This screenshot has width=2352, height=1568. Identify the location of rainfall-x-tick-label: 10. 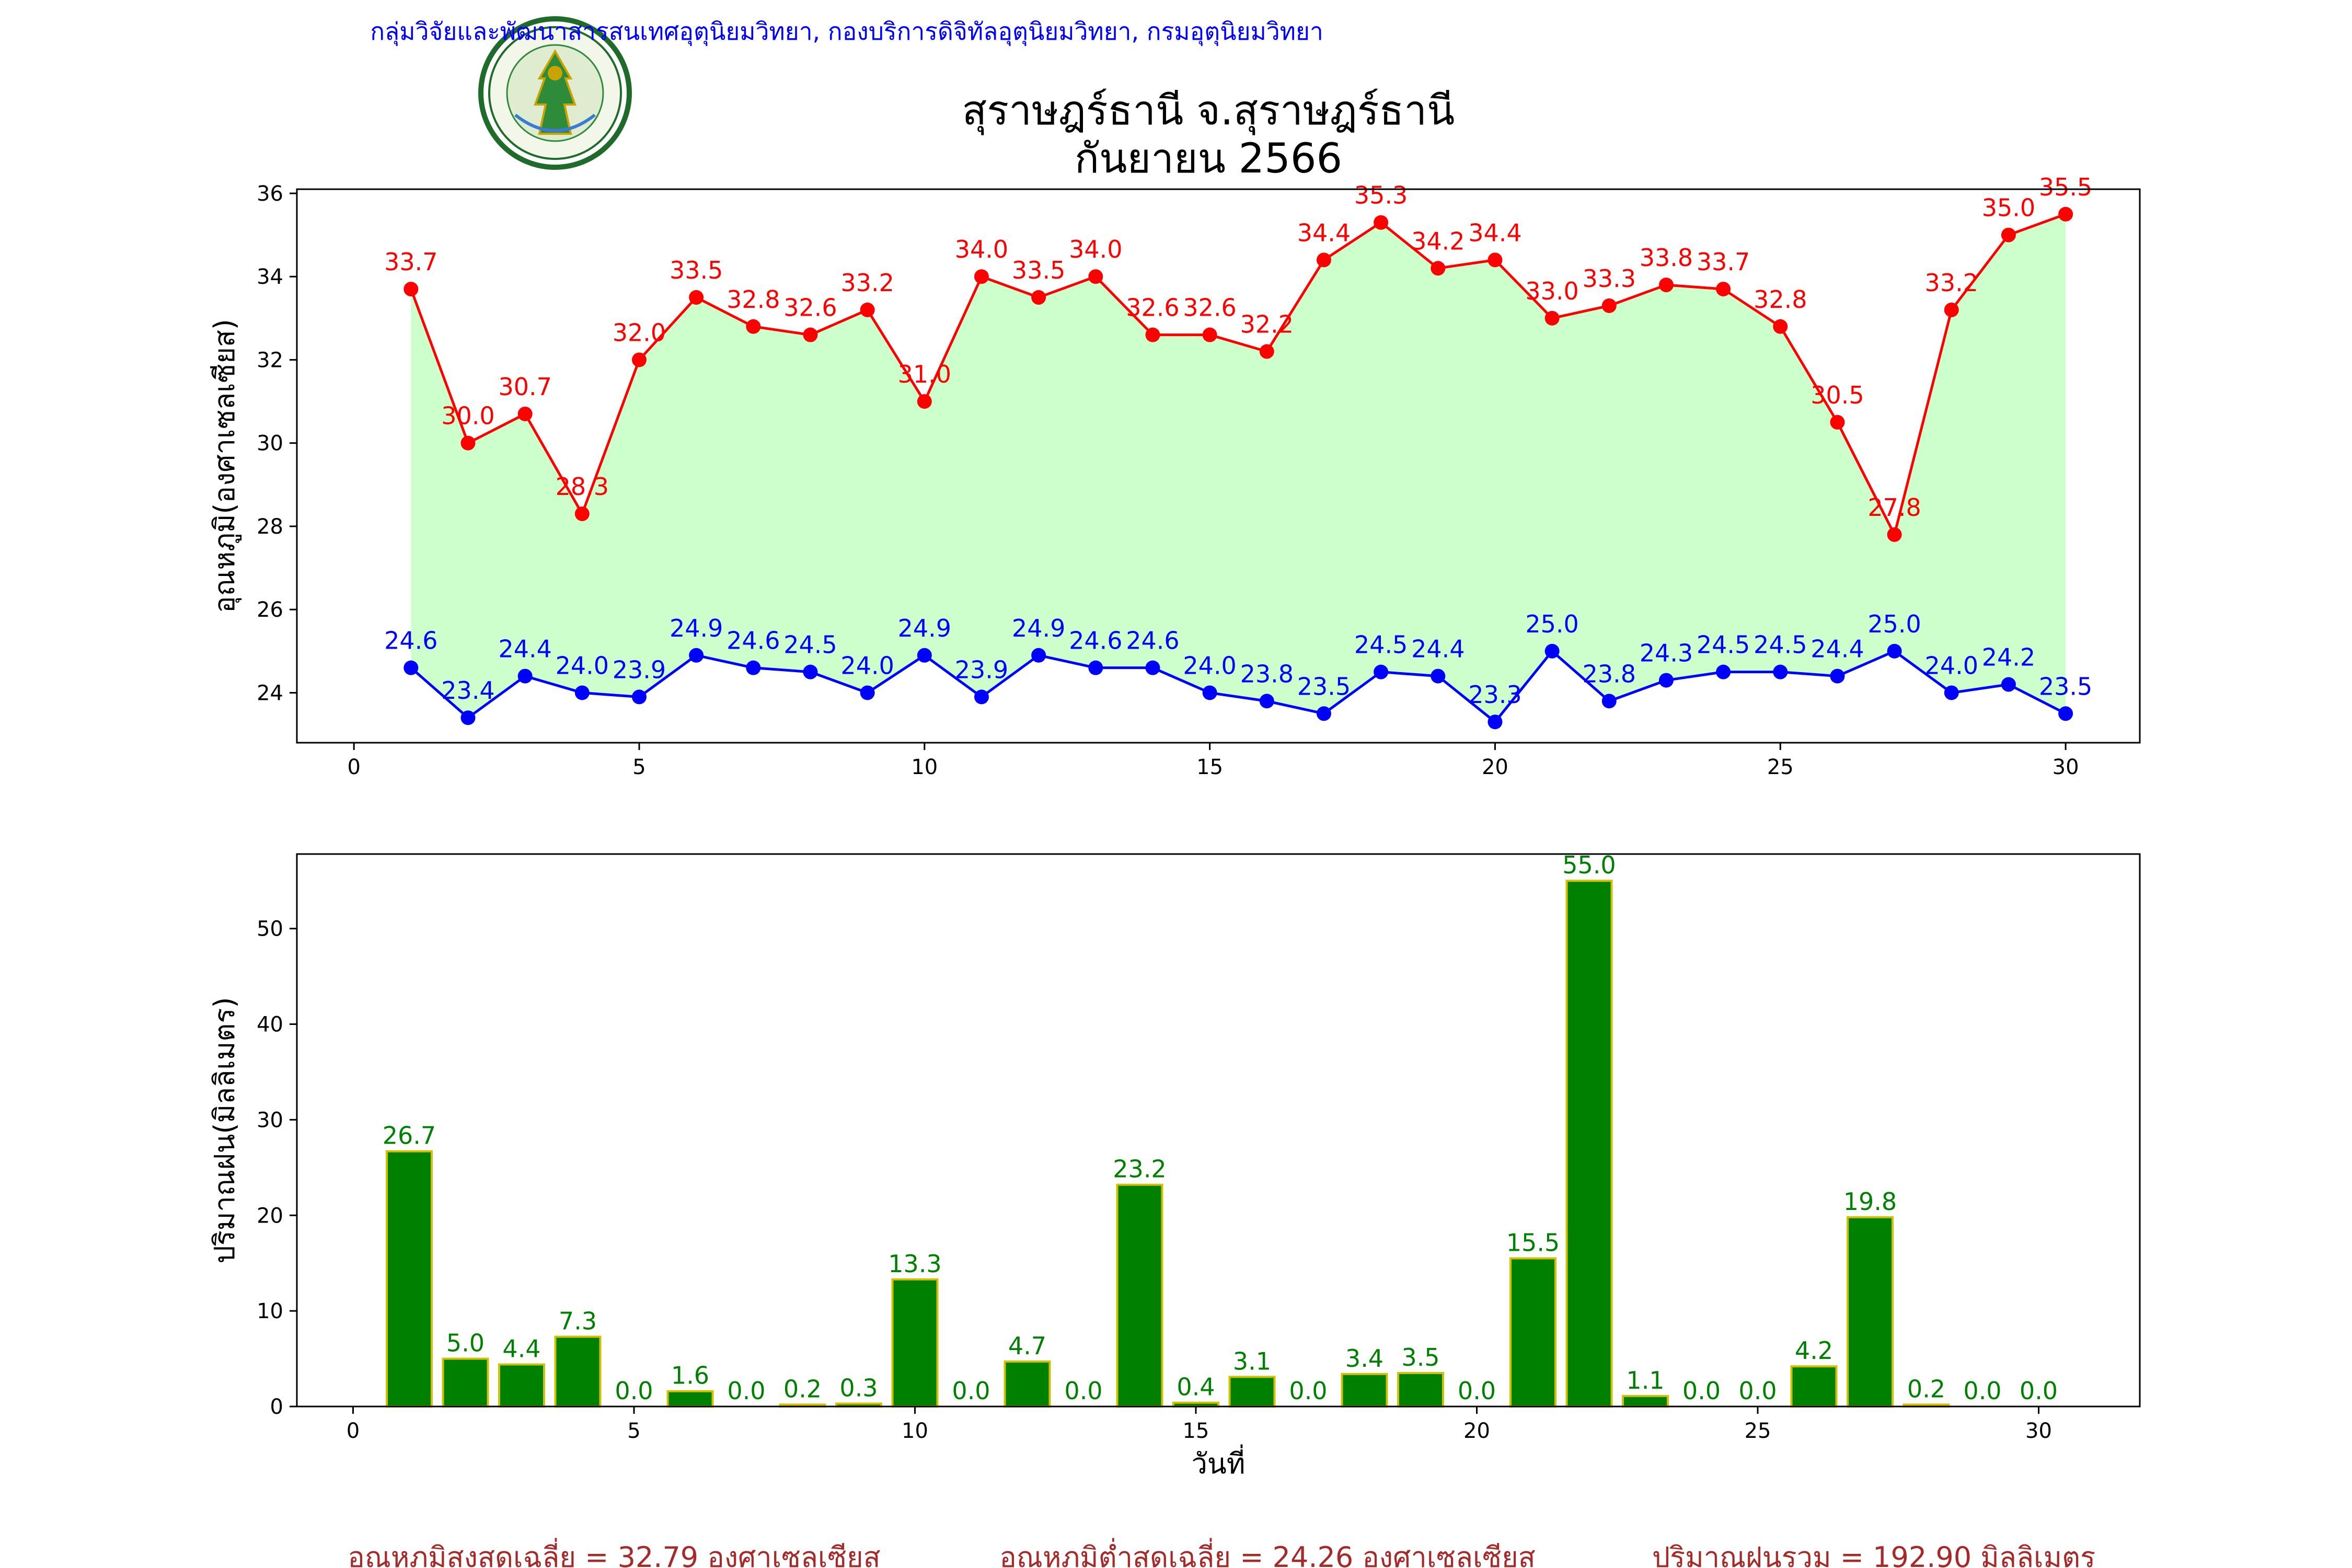
(915, 1431).